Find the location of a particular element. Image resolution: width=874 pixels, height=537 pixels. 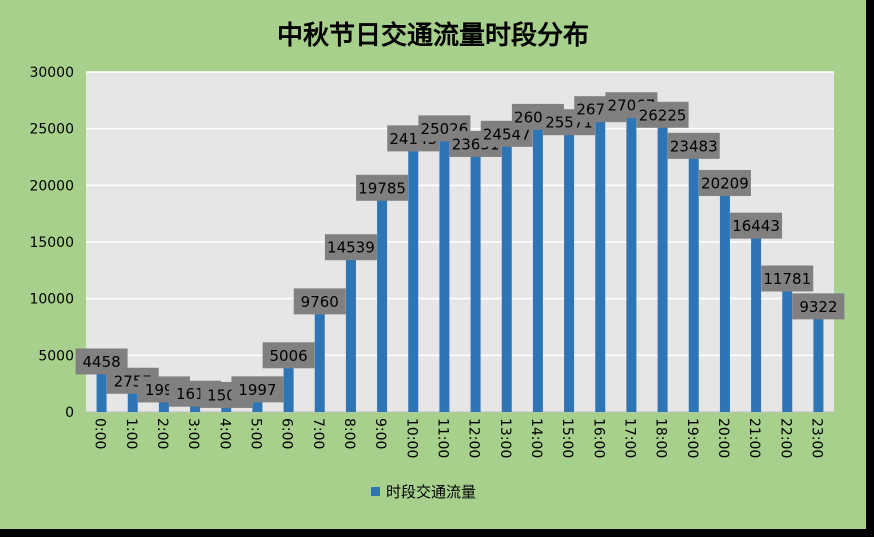

data-label: 23483 is located at coordinates (693, 145).